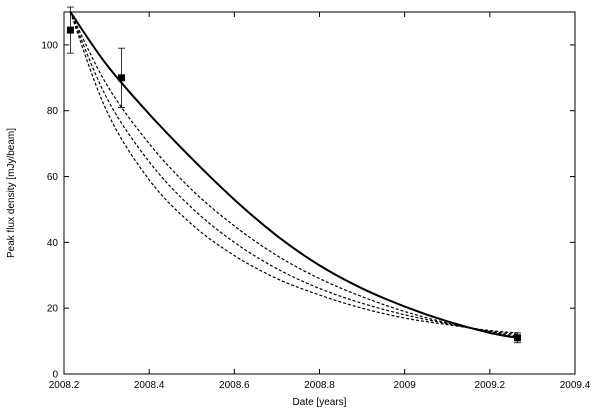  I want to click on y-tick-label: 40, so click(53, 243).